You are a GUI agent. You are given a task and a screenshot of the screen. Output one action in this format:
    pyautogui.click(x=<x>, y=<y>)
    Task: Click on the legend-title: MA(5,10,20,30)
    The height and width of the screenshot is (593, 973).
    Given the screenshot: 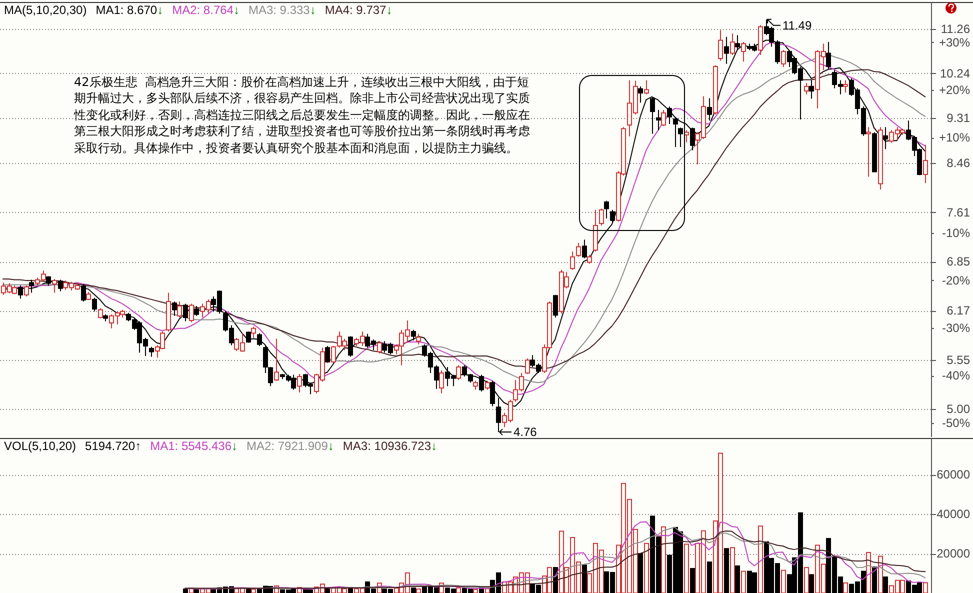 What is the action you would take?
    pyautogui.click(x=45, y=10)
    